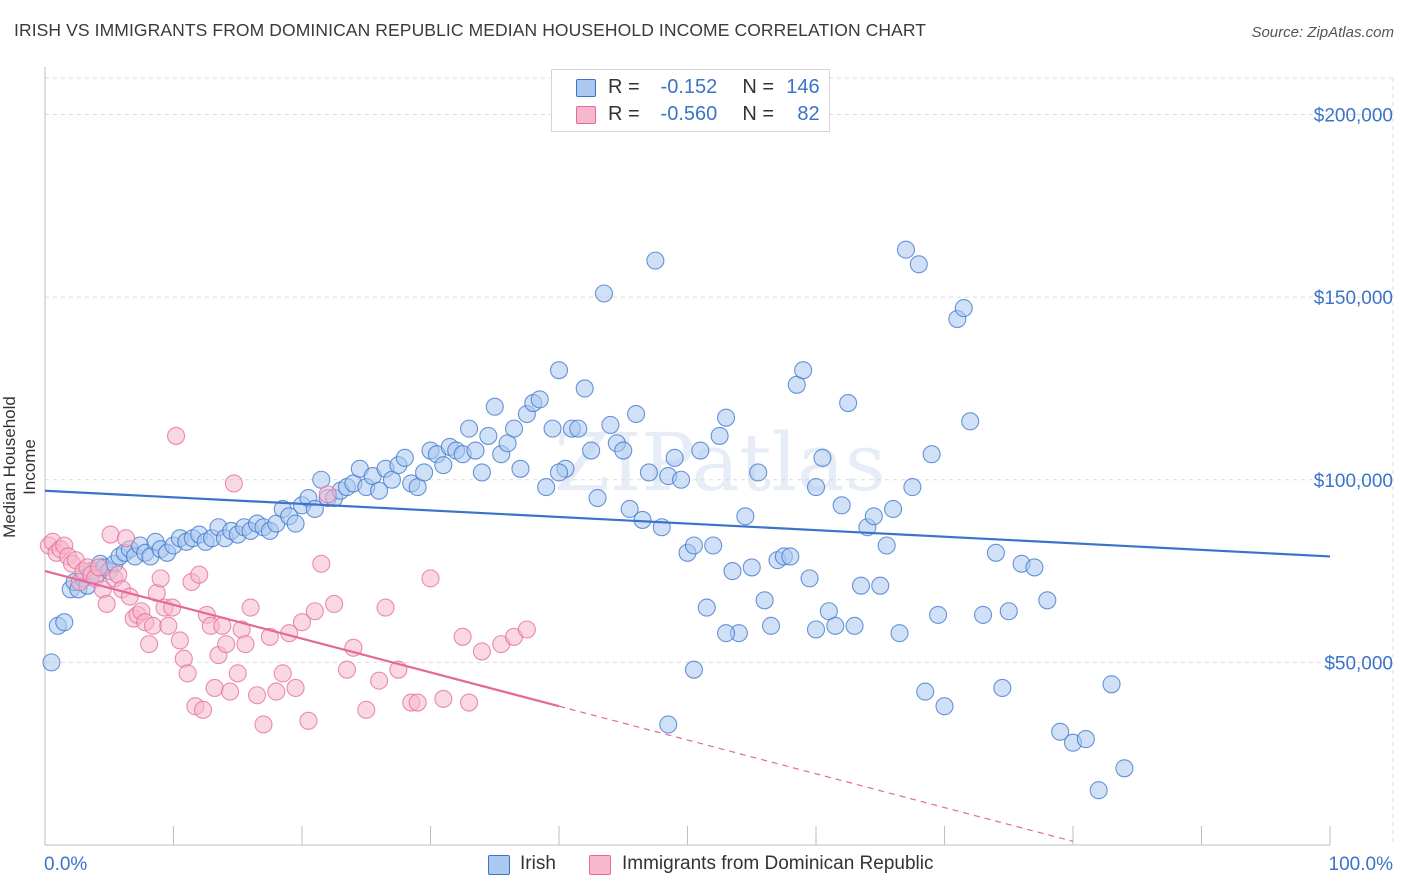 The width and height of the screenshot is (1406, 892). I want to click on dominican-trend-extension, so click(816, 773).